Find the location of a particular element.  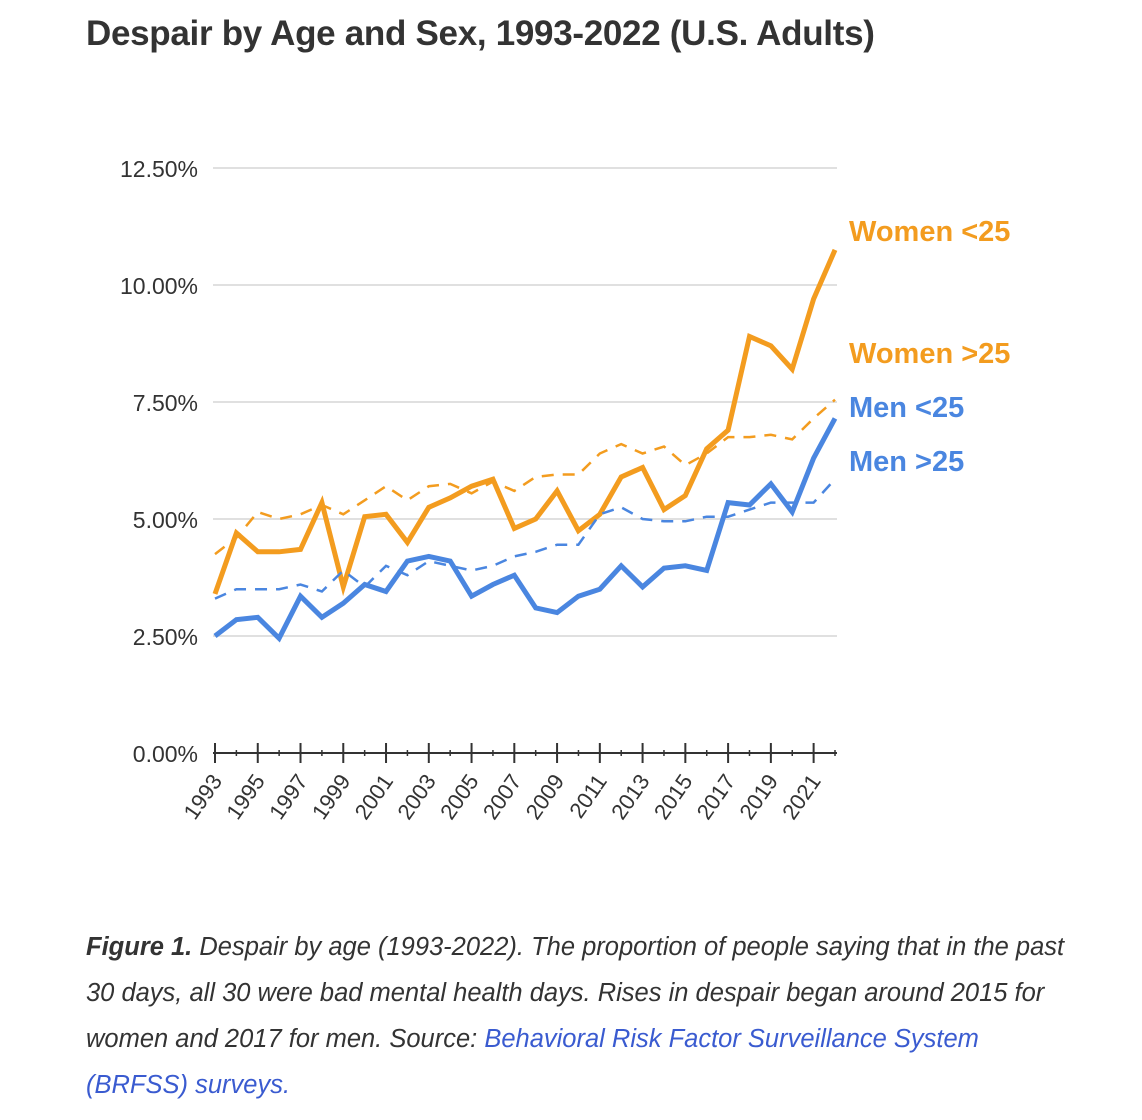

x-tick-label: 2021 is located at coordinates (801, 797).